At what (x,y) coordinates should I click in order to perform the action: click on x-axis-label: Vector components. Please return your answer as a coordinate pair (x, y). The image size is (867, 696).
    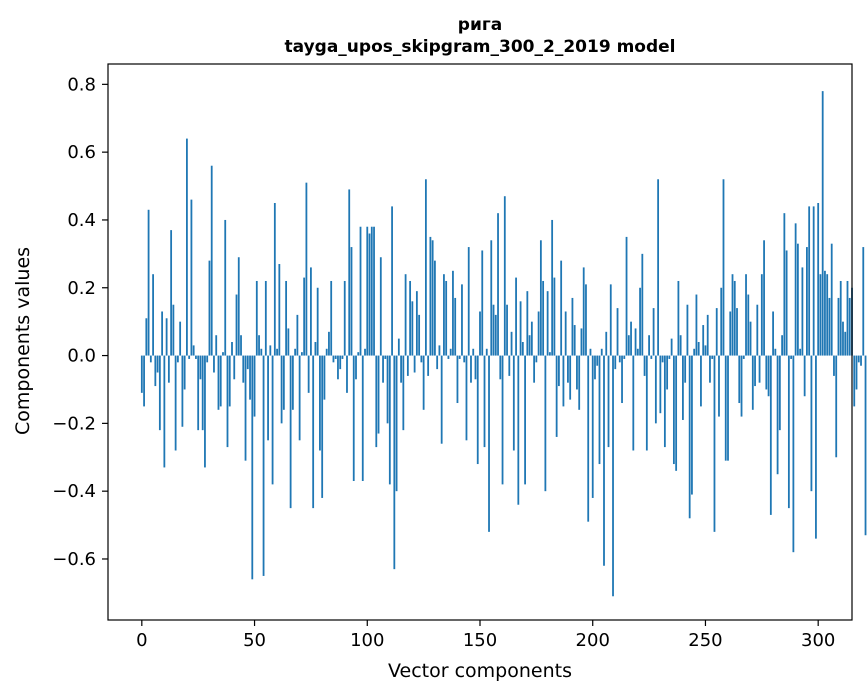
    Looking at the image, I should click on (480, 671).